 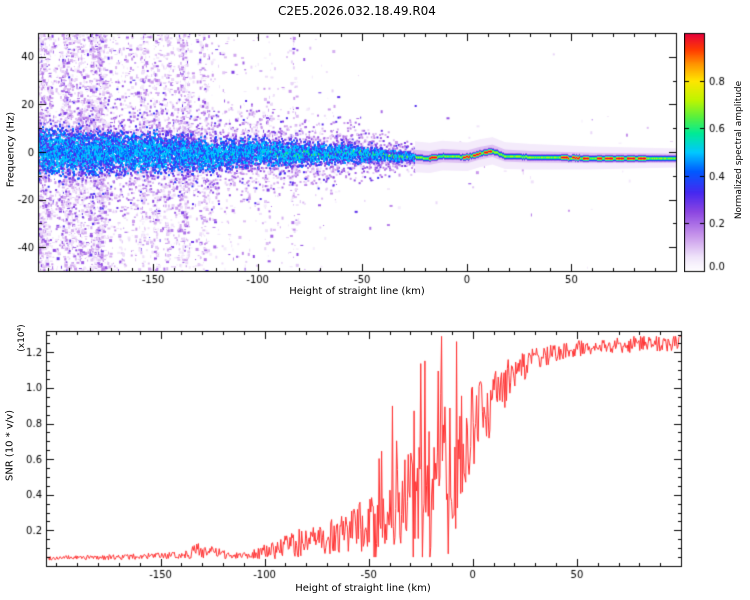 What do you see at coordinates (11, 149) in the screenshot?
I see `spectrogram-y-axis-label: Frequency (Hz)` at bounding box center [11, 149].